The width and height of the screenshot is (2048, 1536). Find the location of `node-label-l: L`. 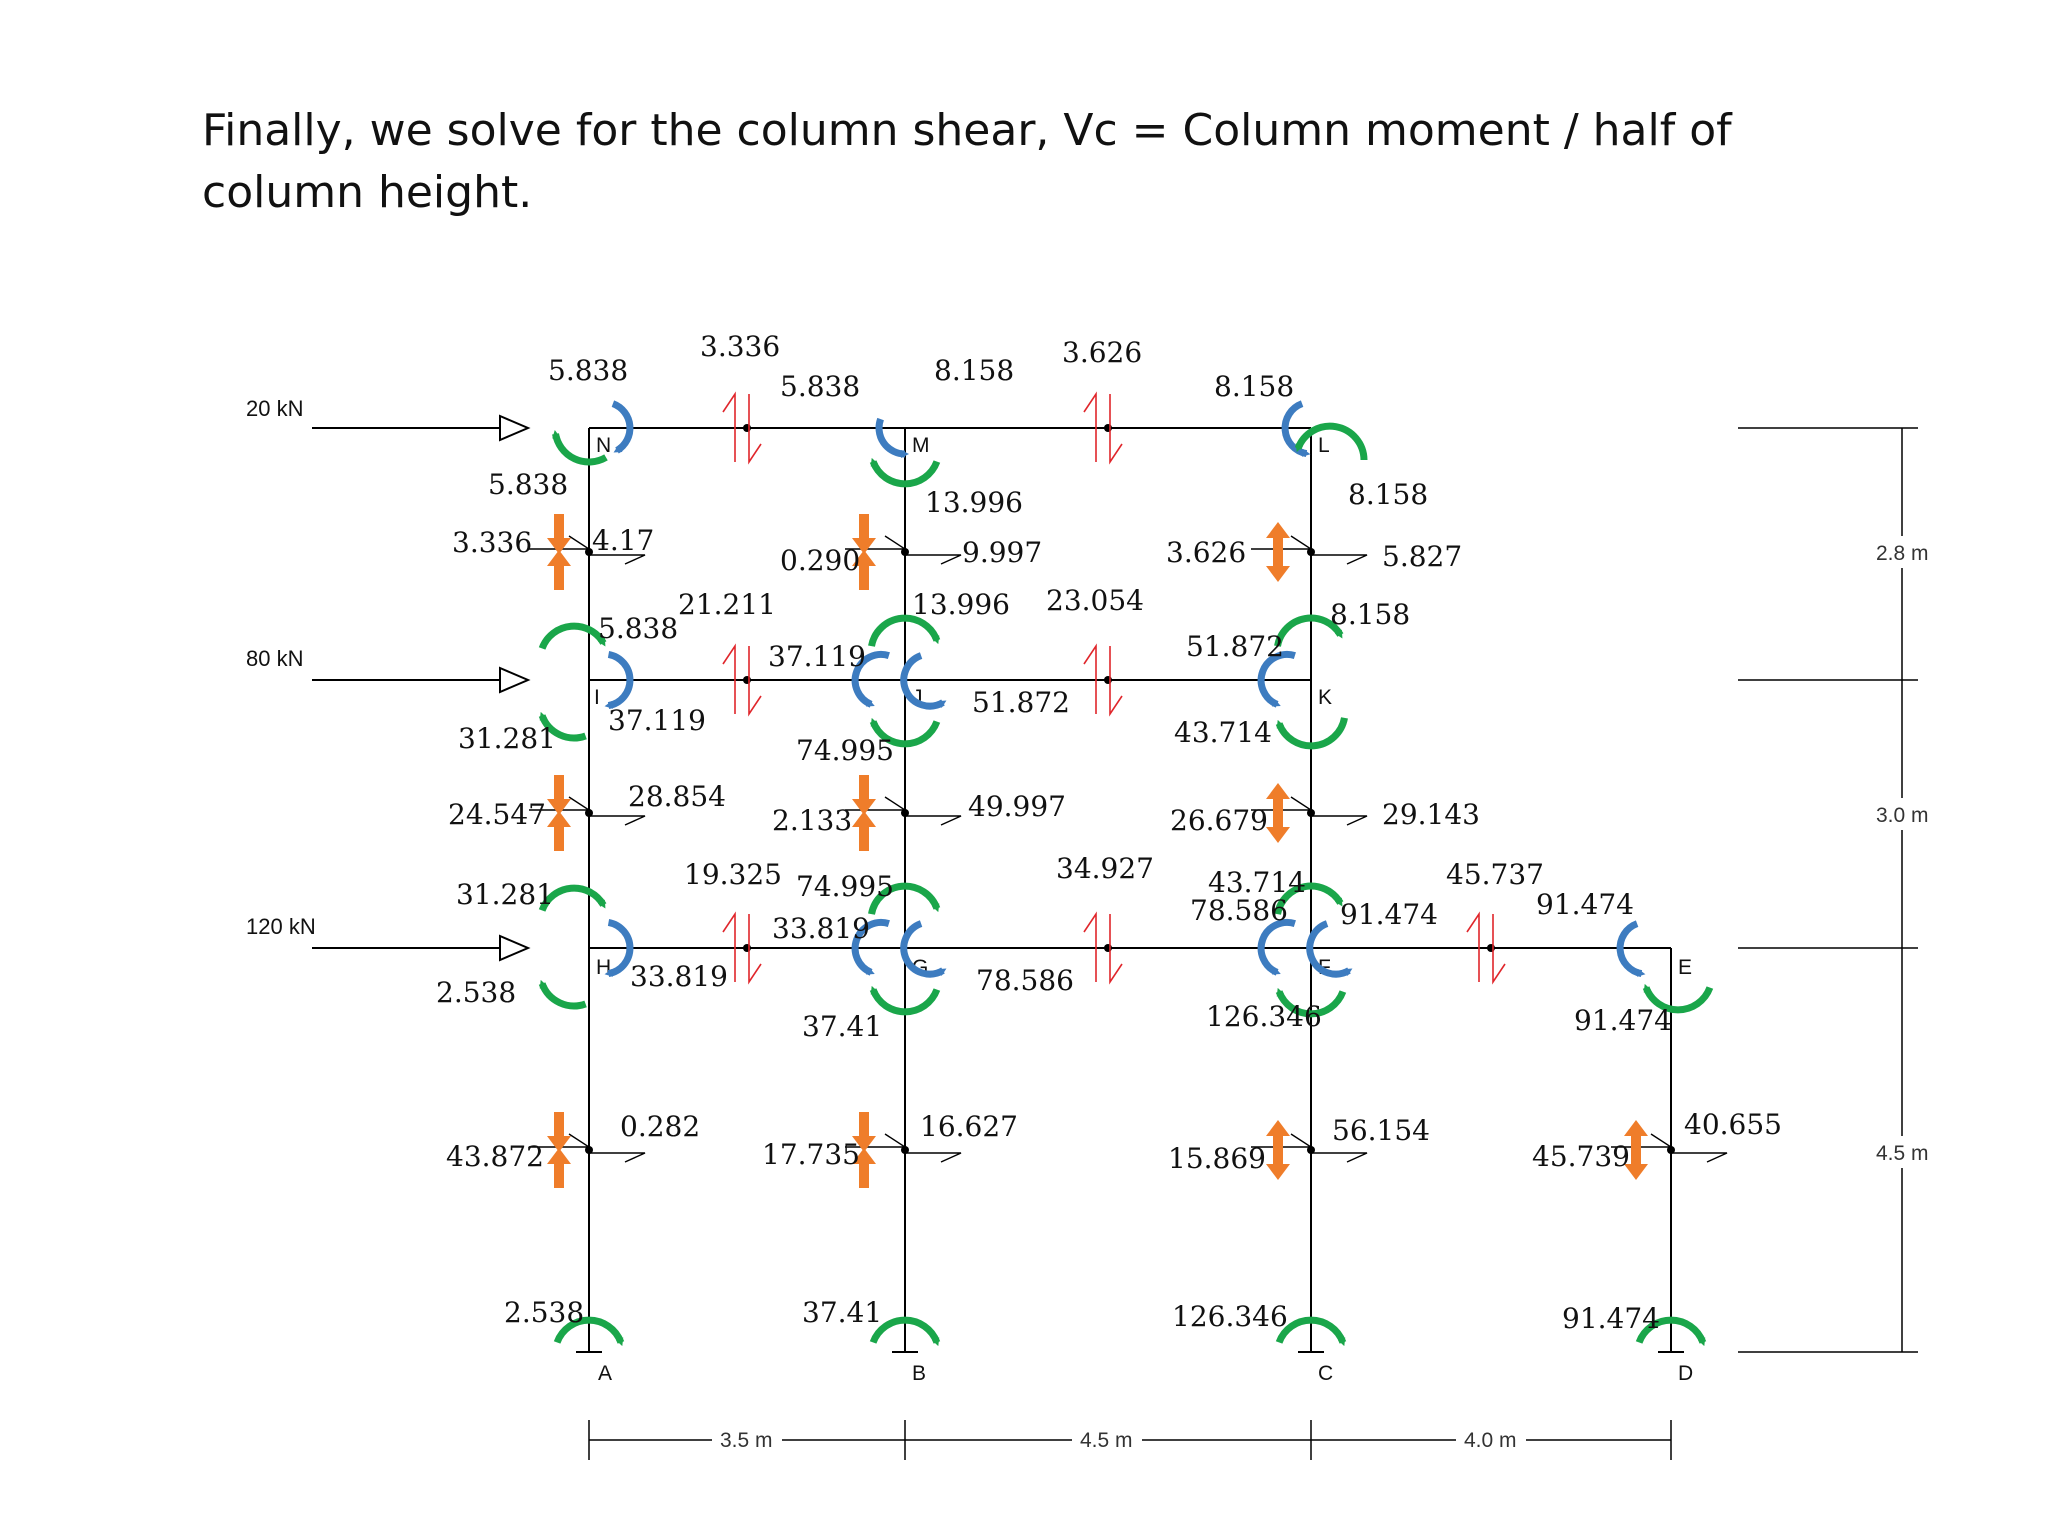

node-label-l: L is located at coordinates (1324, 445).